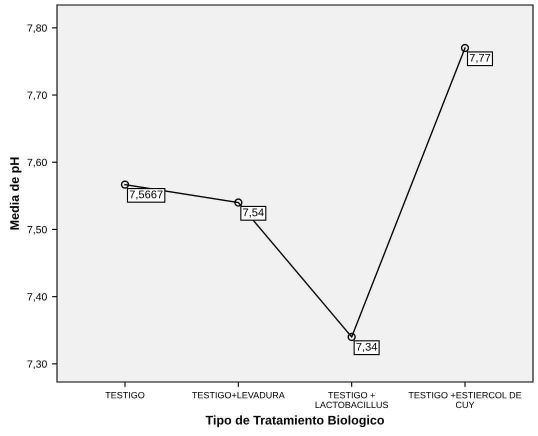 This screenshot has height=436, width=538. Describe the element at coordinates (16, 194) in the screenshot. I see `y-axis-title: Media de pH` at that location.